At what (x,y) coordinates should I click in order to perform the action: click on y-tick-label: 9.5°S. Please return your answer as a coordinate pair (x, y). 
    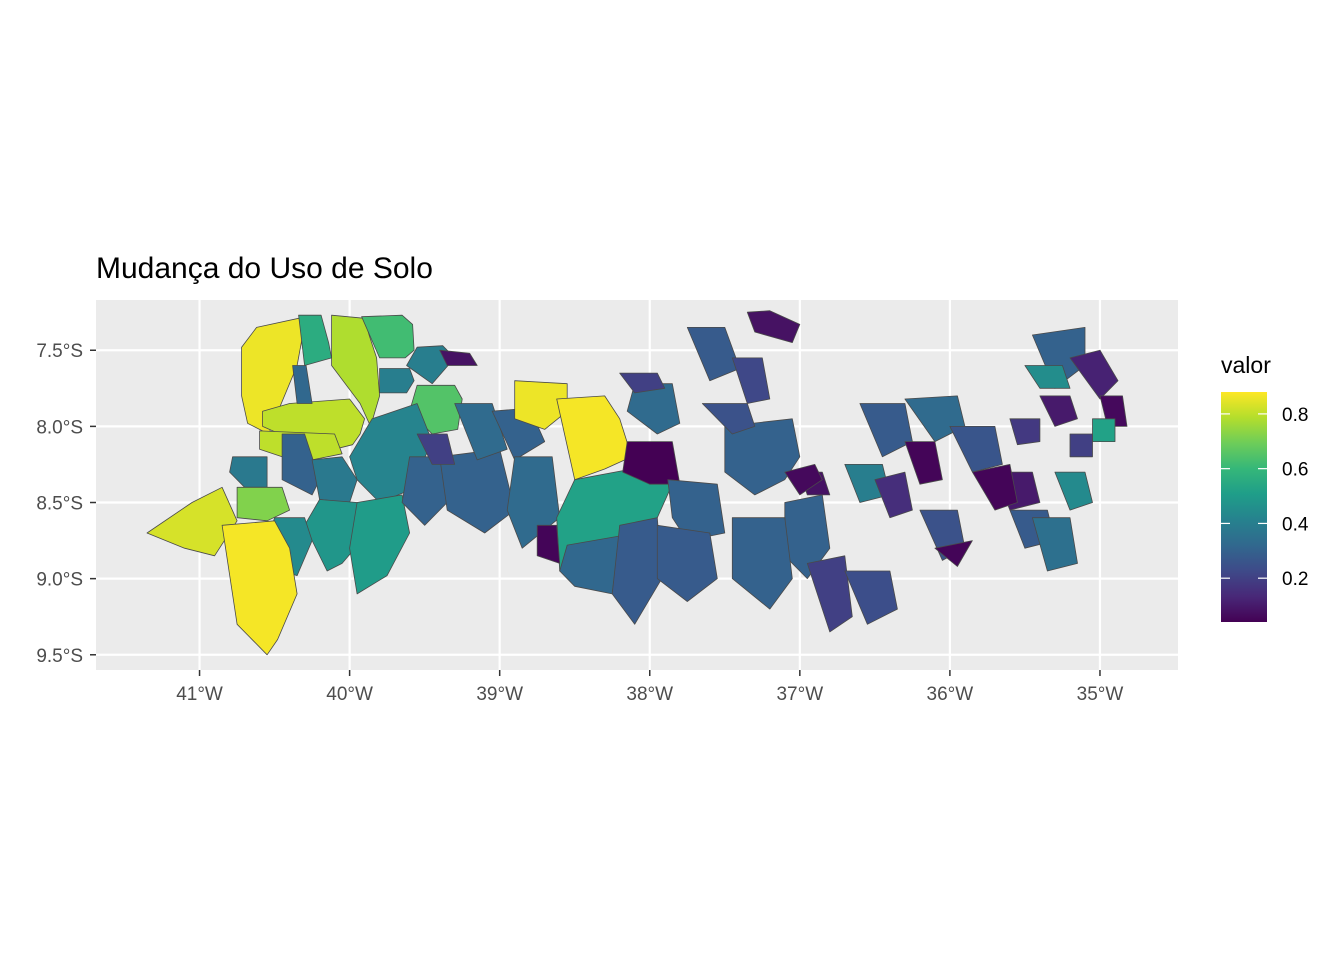
    Looking at the image, I should click on (59, 656).